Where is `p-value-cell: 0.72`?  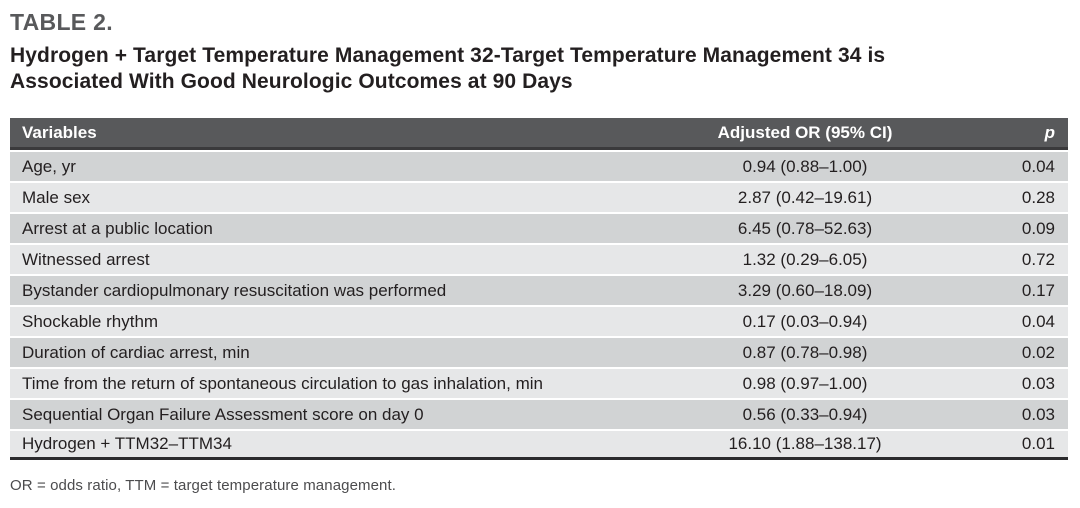
p-value-cell: 0.72 is located at coordinates (987, 259).